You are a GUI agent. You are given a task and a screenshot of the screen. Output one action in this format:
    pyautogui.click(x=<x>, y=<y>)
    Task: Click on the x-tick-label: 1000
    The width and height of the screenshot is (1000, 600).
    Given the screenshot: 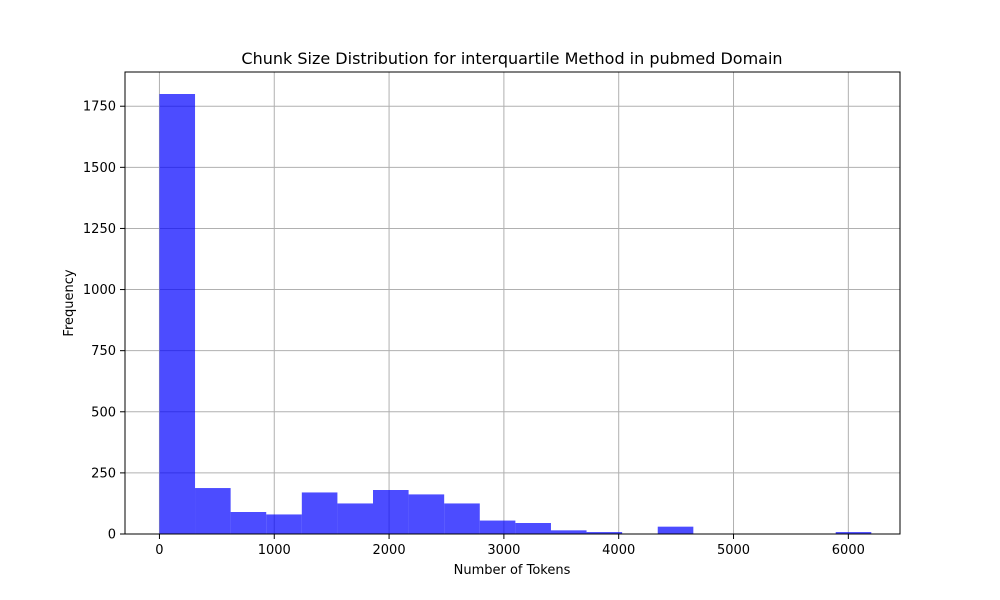 What is the action you would take?
    pyautogui.click(x=274, y=550)
    